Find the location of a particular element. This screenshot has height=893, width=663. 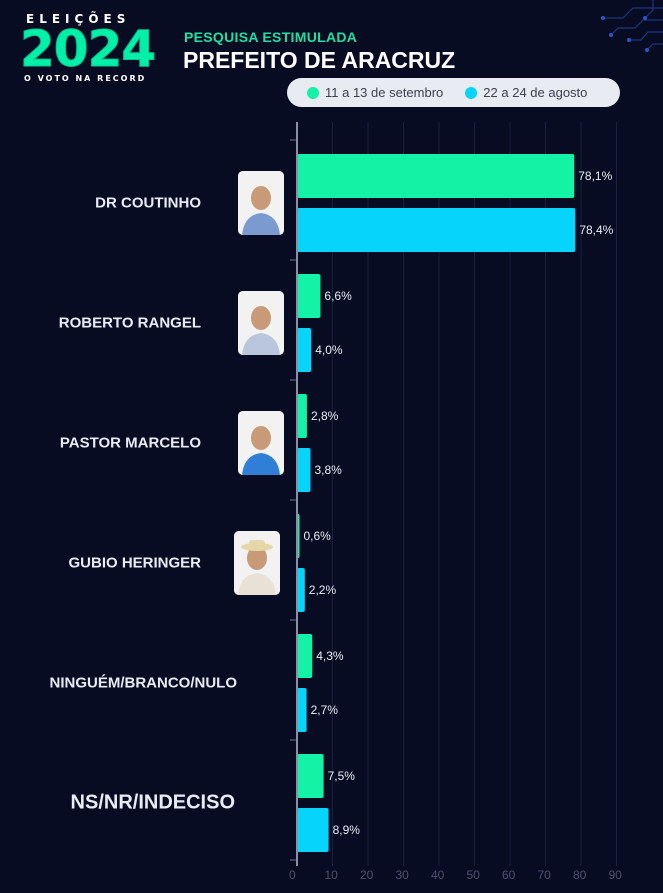

elections-logo: ELEIÇÕES 2024 O VOTO NA RECORD is located at coordinates (94, 49).